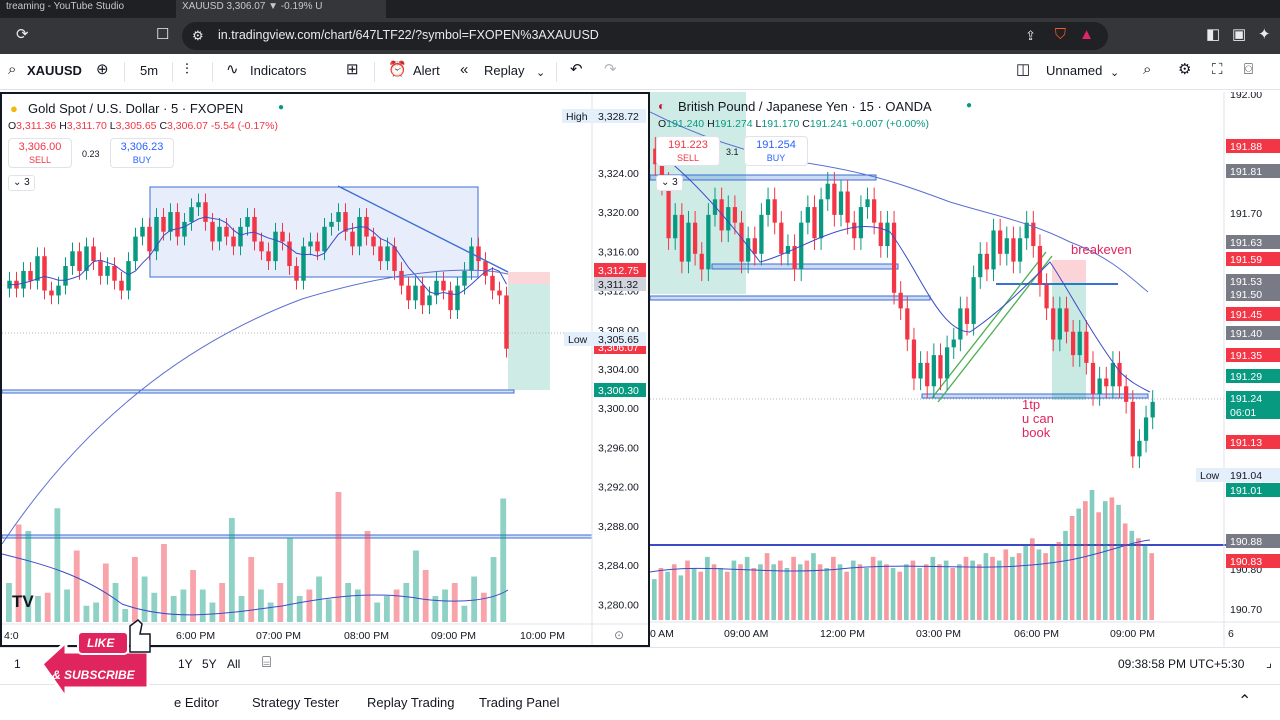 Image resolution: width=1280 pixels, height=720 pixels. I want to click on candle-type-icon: ⫶, so click(187, 69).